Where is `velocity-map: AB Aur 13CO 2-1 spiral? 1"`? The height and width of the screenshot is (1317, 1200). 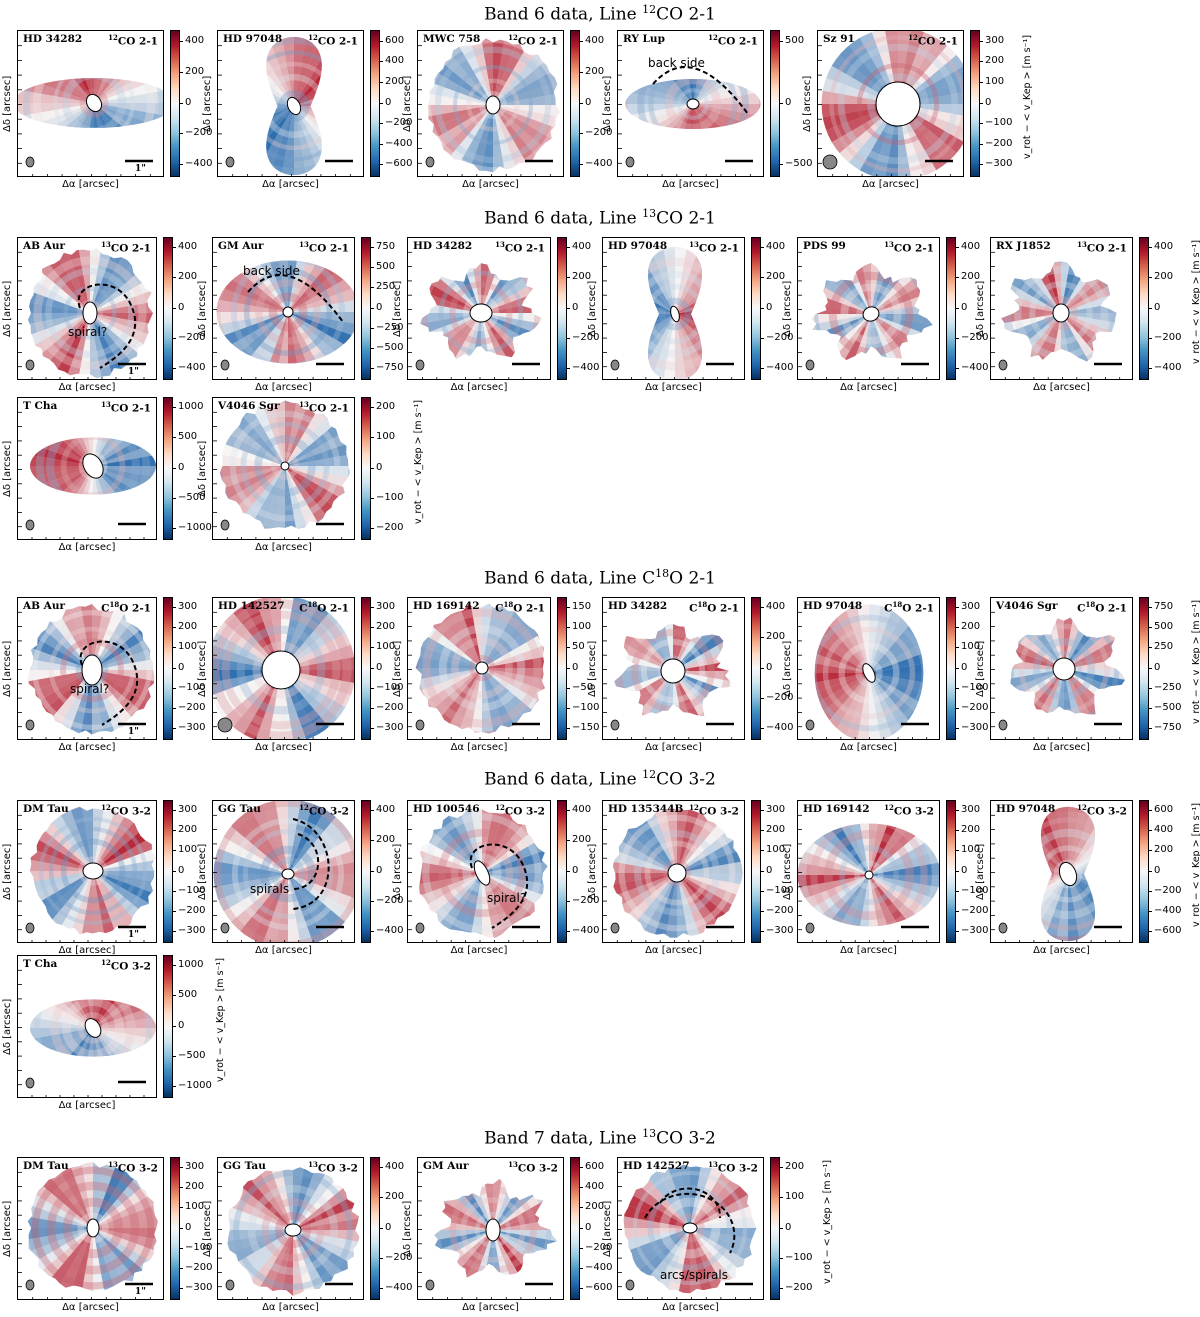
velocity-map: AB Aur 13CO 2-1 spiral? 1" is located at coordinates (87, 308).